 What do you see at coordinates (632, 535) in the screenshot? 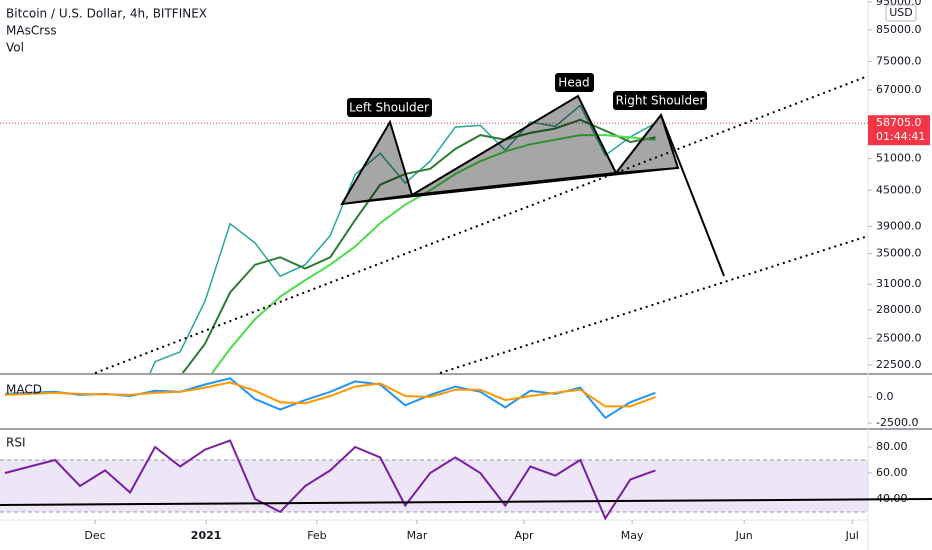
I see `x-tick-label: May` at bounding box center [632, 535].